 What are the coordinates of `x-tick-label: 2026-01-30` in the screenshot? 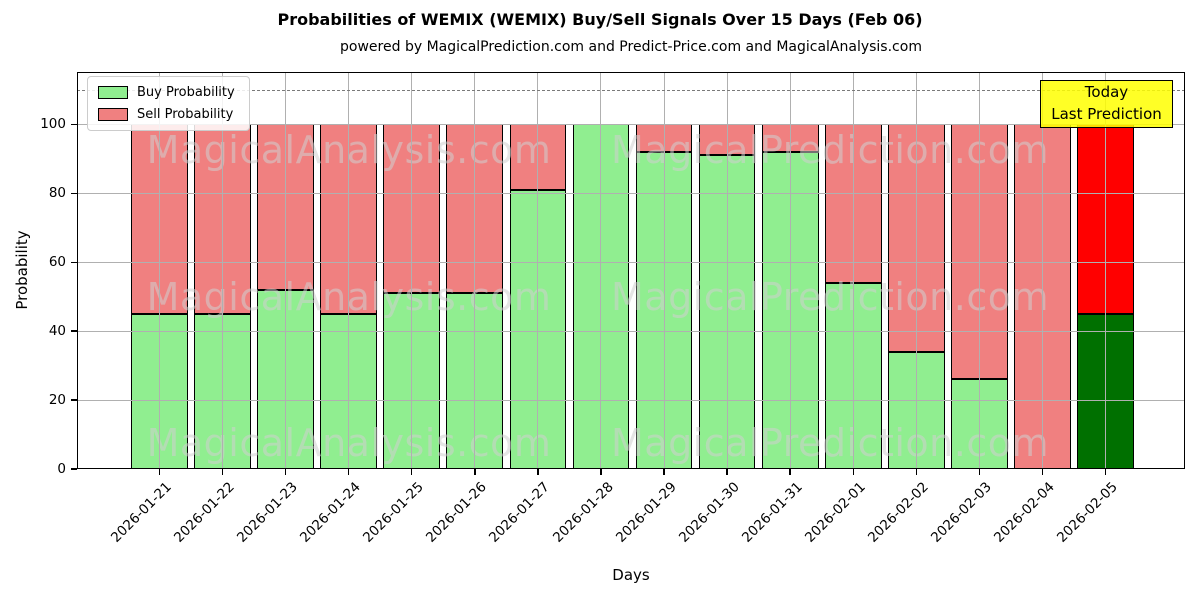 It's located at (709, 512).